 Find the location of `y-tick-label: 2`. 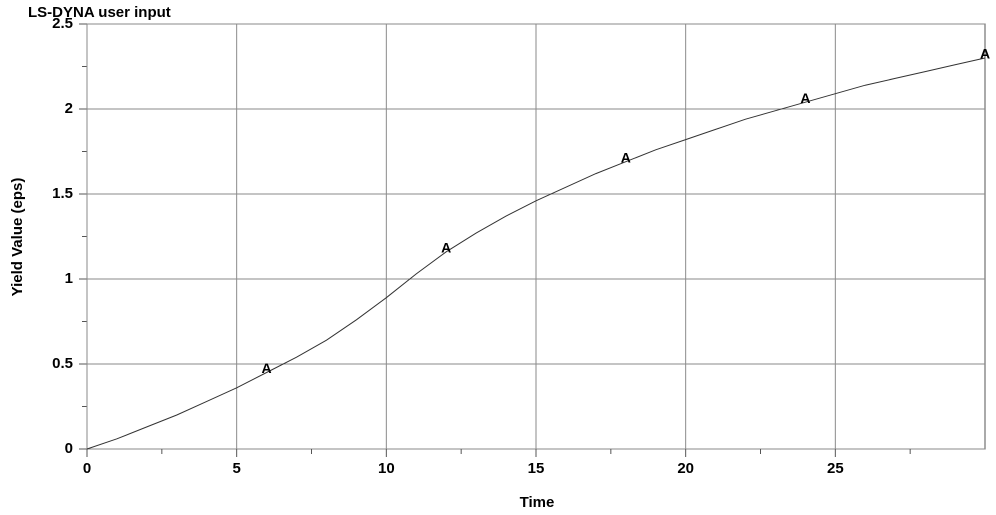

y-tick-label: 2 is located at coordinates (69, 108).